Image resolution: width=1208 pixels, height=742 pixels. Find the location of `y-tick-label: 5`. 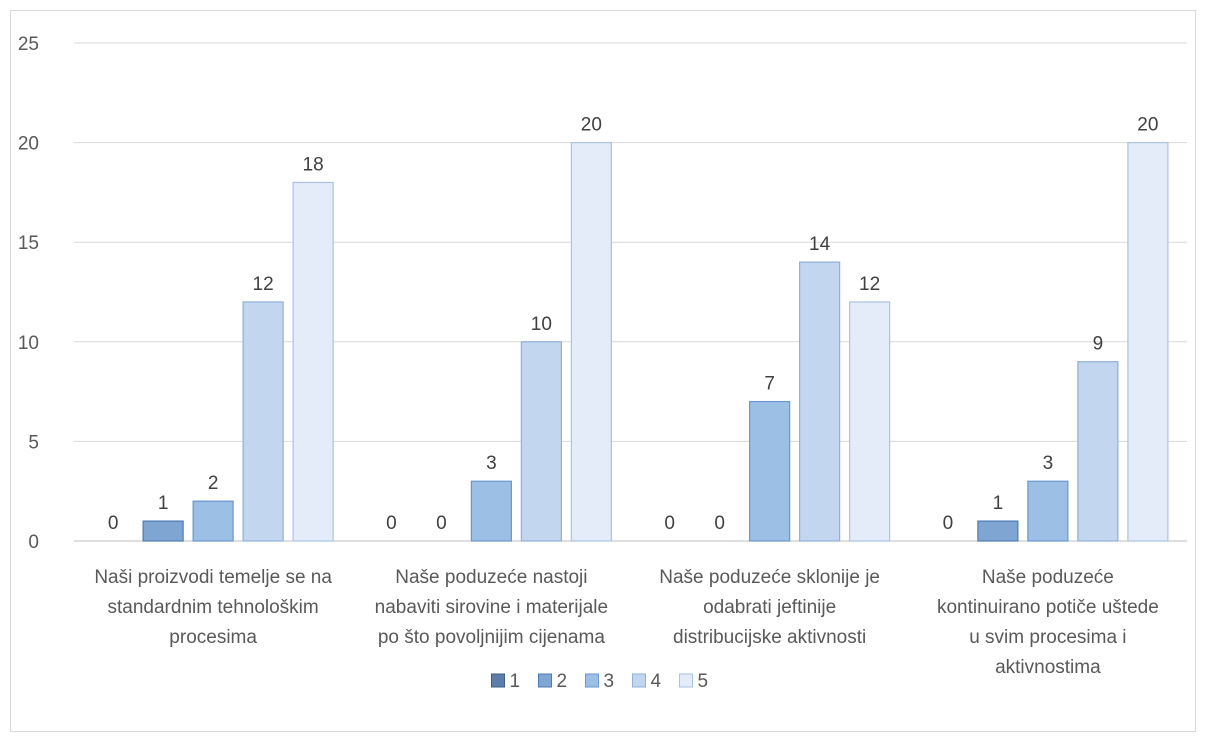

y-tick-label: 5 is located at coordinates (33, 442).